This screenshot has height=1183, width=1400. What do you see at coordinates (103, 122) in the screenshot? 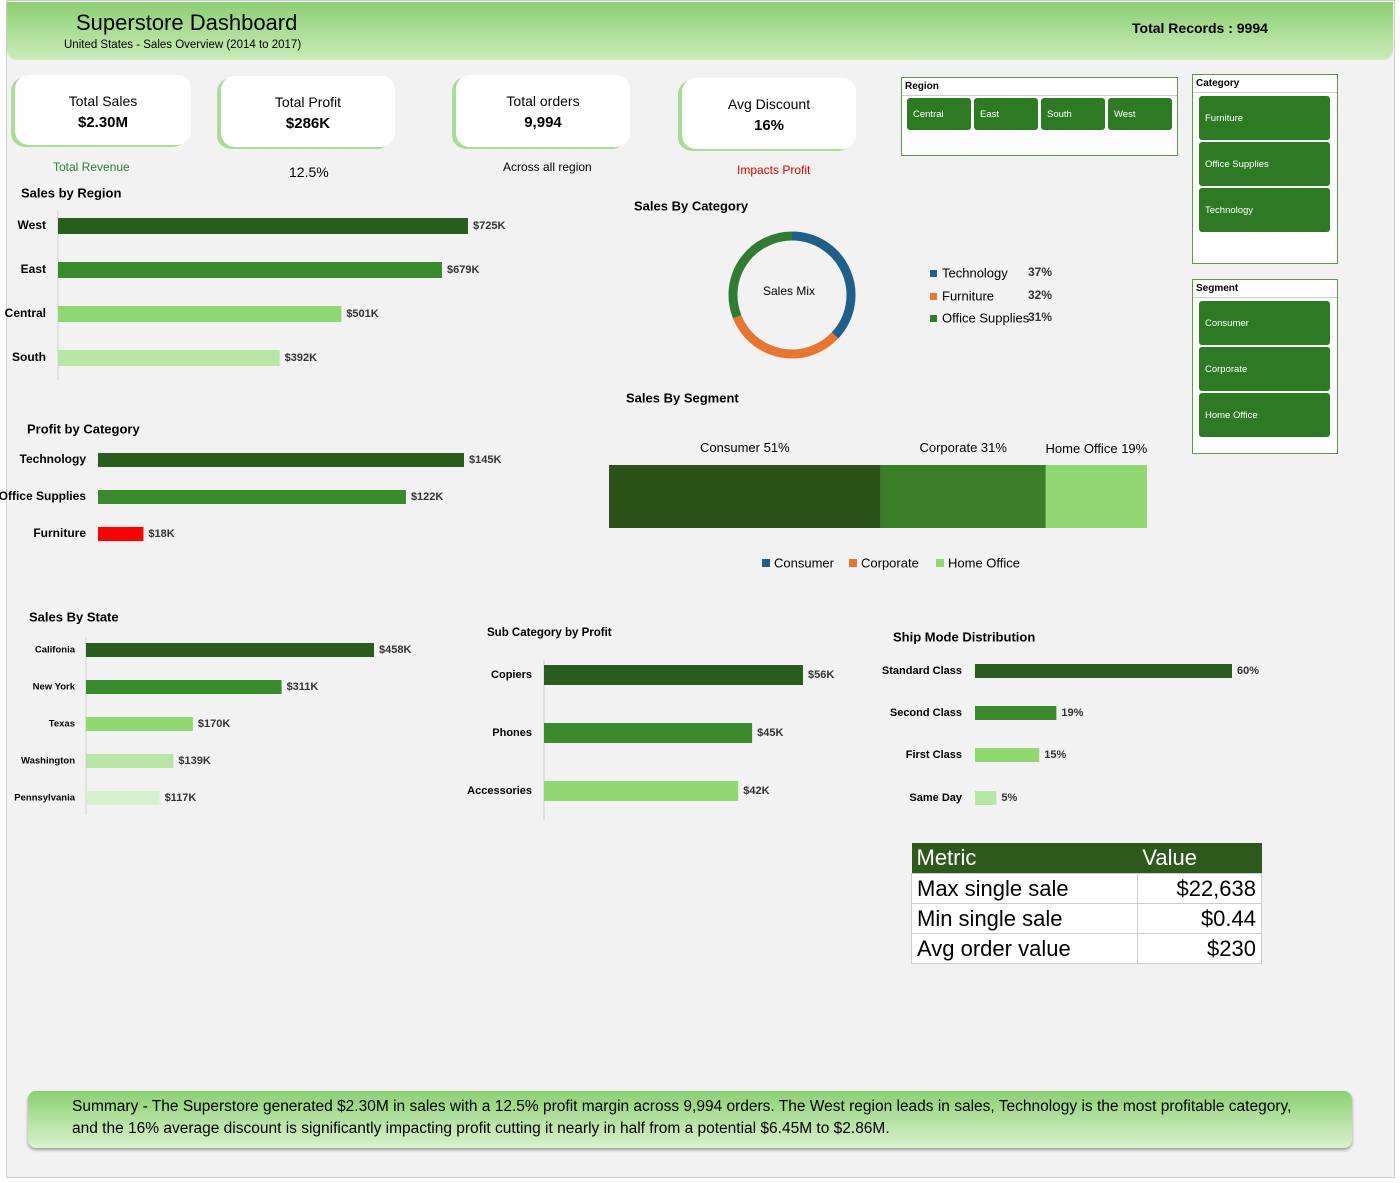
I see `kpi-value: $2.30M` at bounding box center [103, 122].